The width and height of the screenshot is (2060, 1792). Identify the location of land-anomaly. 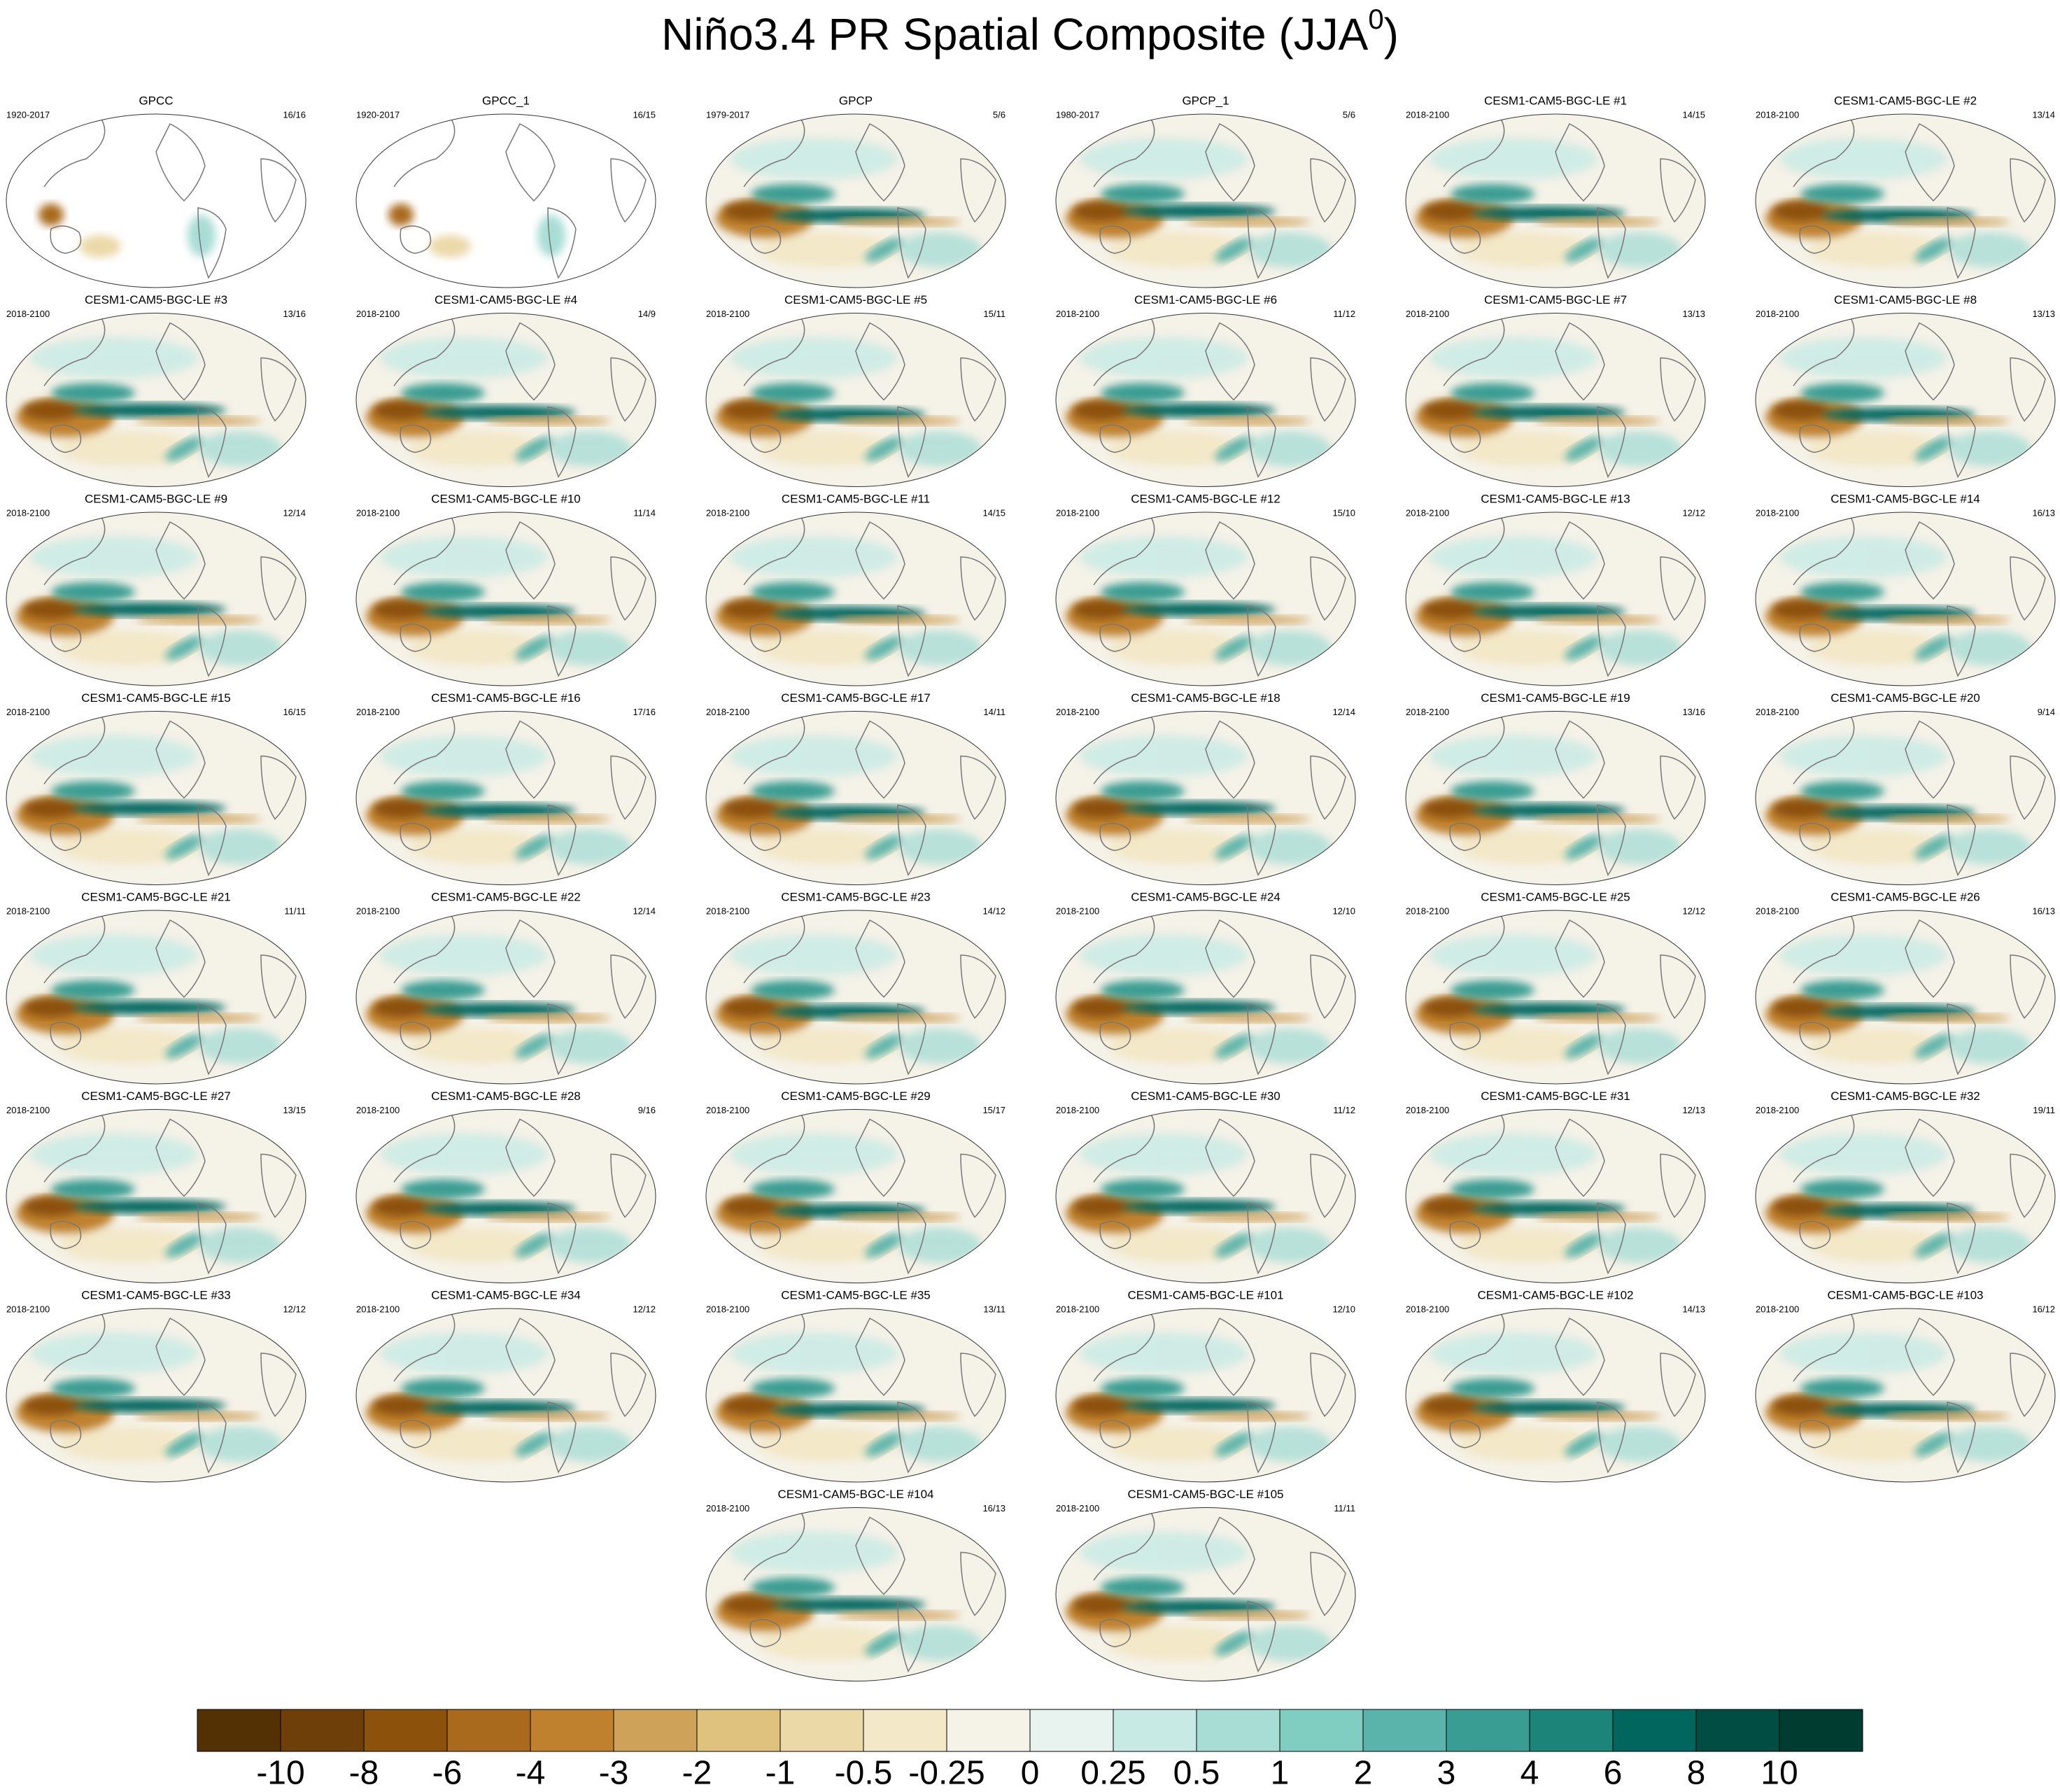
(51, 215).